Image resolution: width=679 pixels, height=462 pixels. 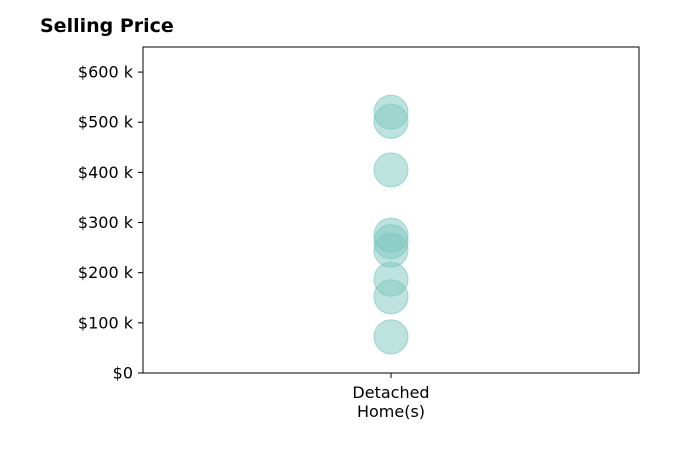 I want to click on x-axis: Detached Home(s), so click(x=391, y=397).